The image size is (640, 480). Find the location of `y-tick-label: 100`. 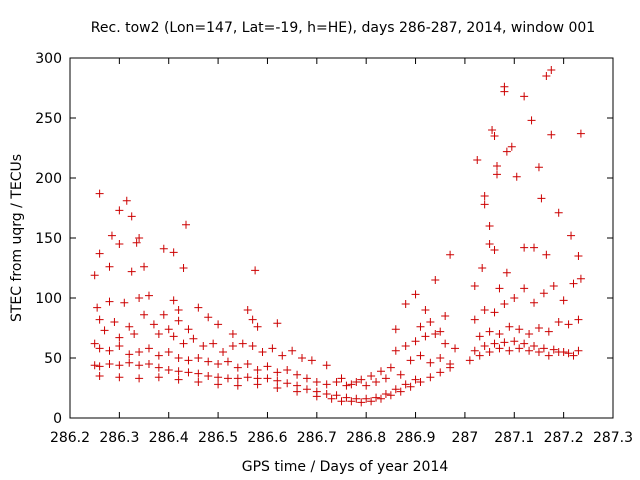

y-tick-label: 100 is located at coordinates (48, 299).